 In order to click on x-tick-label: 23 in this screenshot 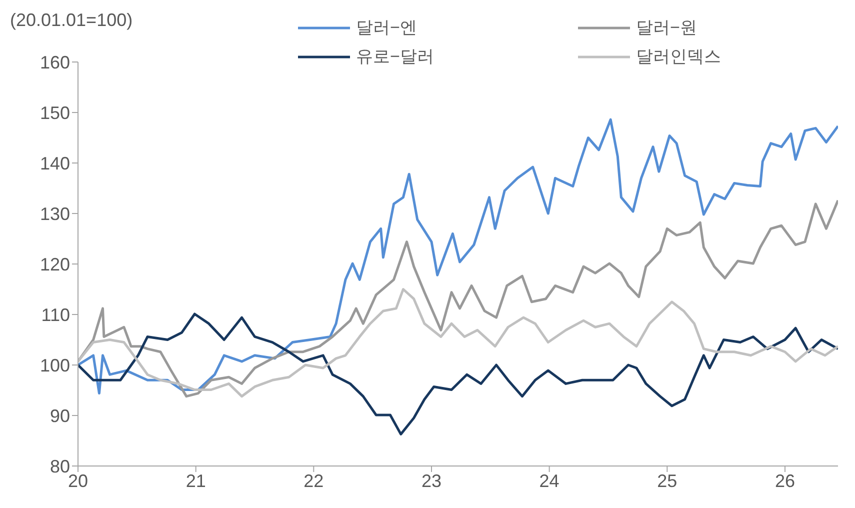, I will do `click(431, 480)`.